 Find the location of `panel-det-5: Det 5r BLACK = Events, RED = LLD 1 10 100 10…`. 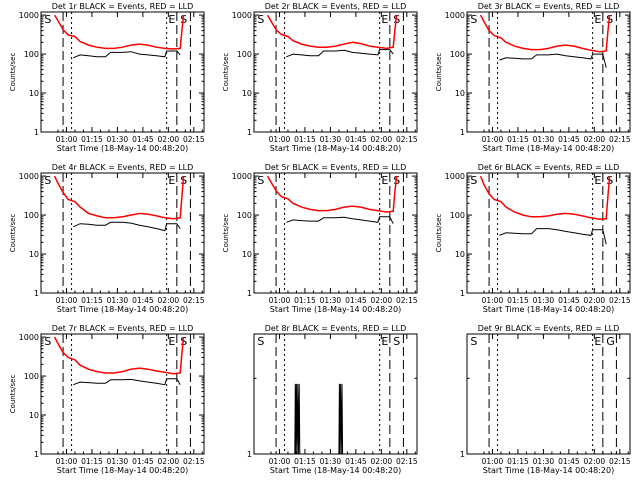

panel-det-5: Det 5r BLACK = Events, RED = LLD 1 10 100 10… is located at coordinates (320, 238).